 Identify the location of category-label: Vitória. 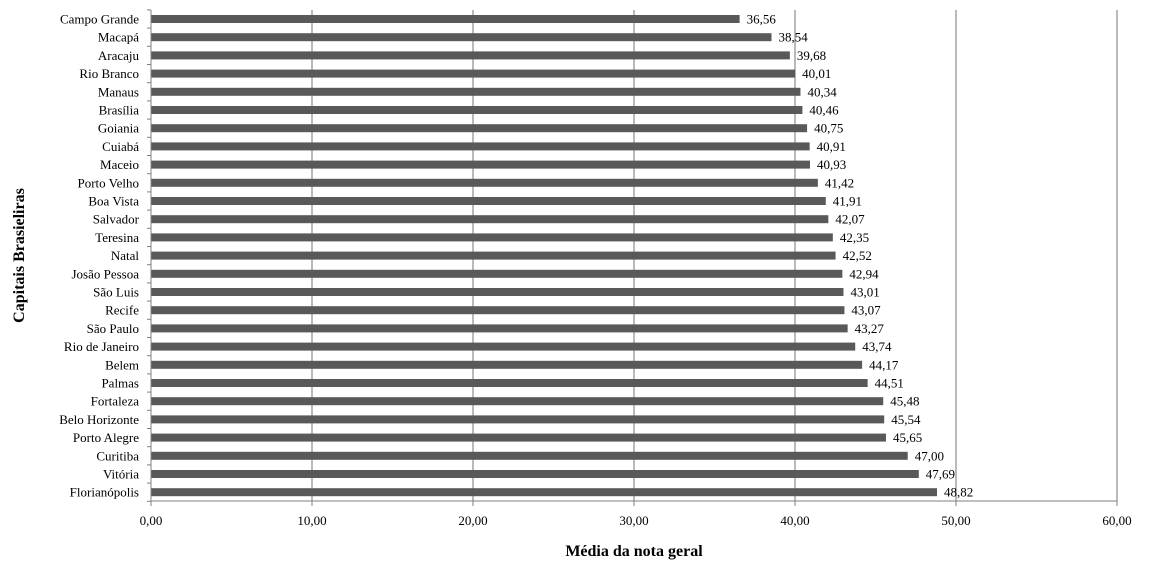
(121, 474).